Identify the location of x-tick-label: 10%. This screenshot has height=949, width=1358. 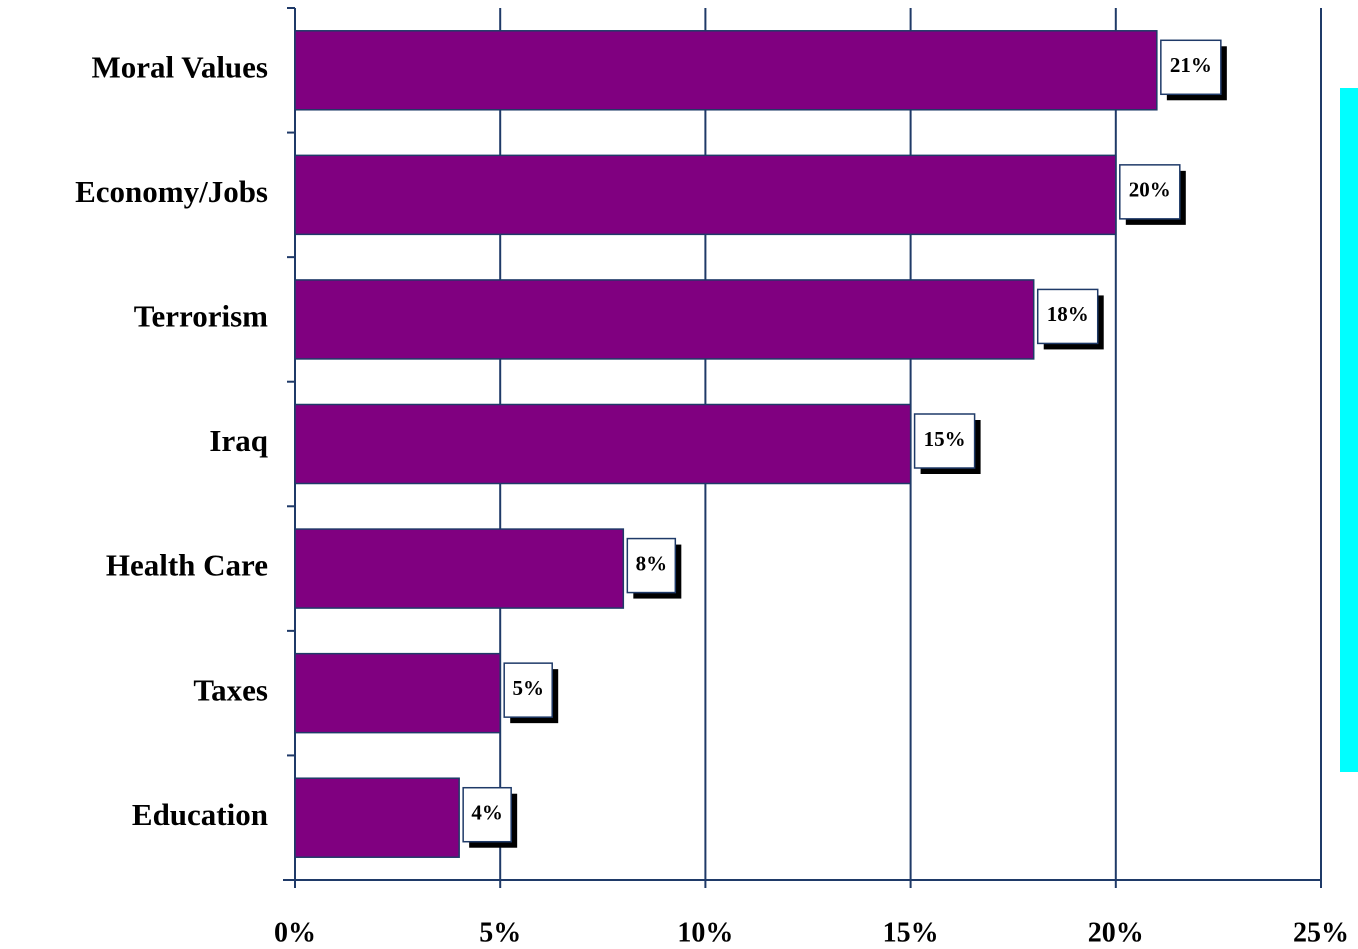
(705, 932).